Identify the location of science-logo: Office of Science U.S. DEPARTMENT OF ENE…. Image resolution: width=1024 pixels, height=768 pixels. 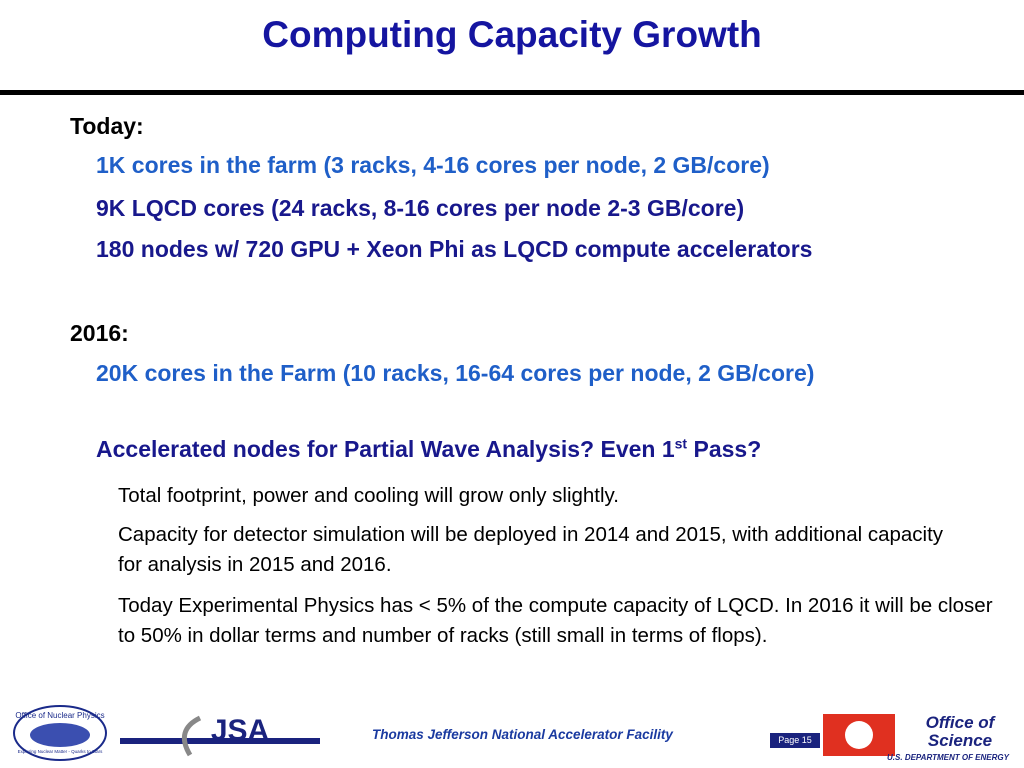
(916, 737).